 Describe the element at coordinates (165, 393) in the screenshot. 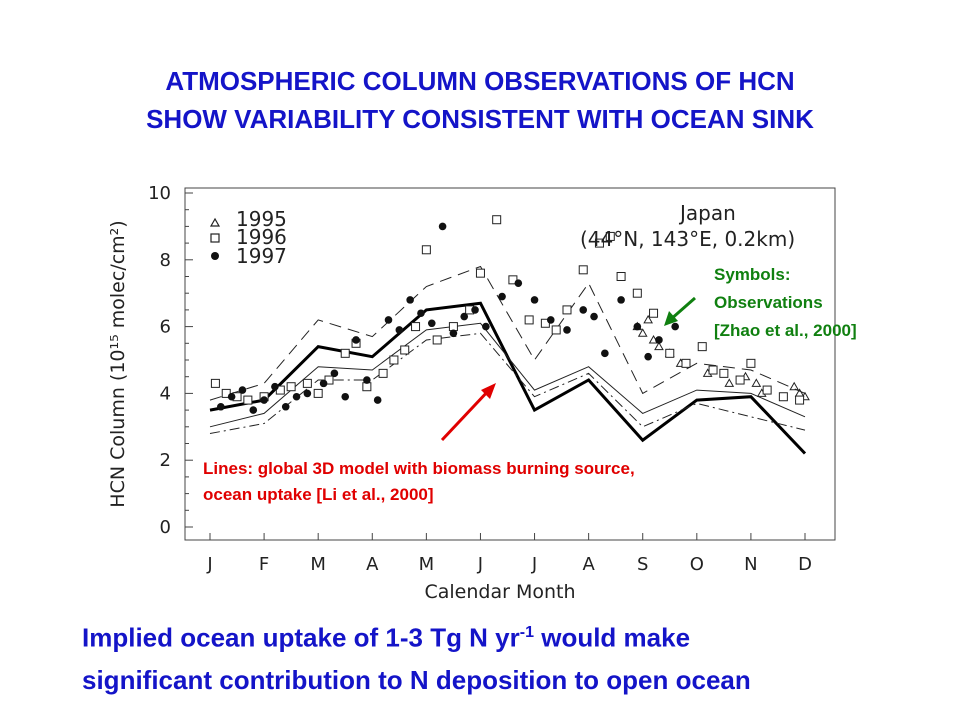

I see `y-tick-label: 4` at that location.